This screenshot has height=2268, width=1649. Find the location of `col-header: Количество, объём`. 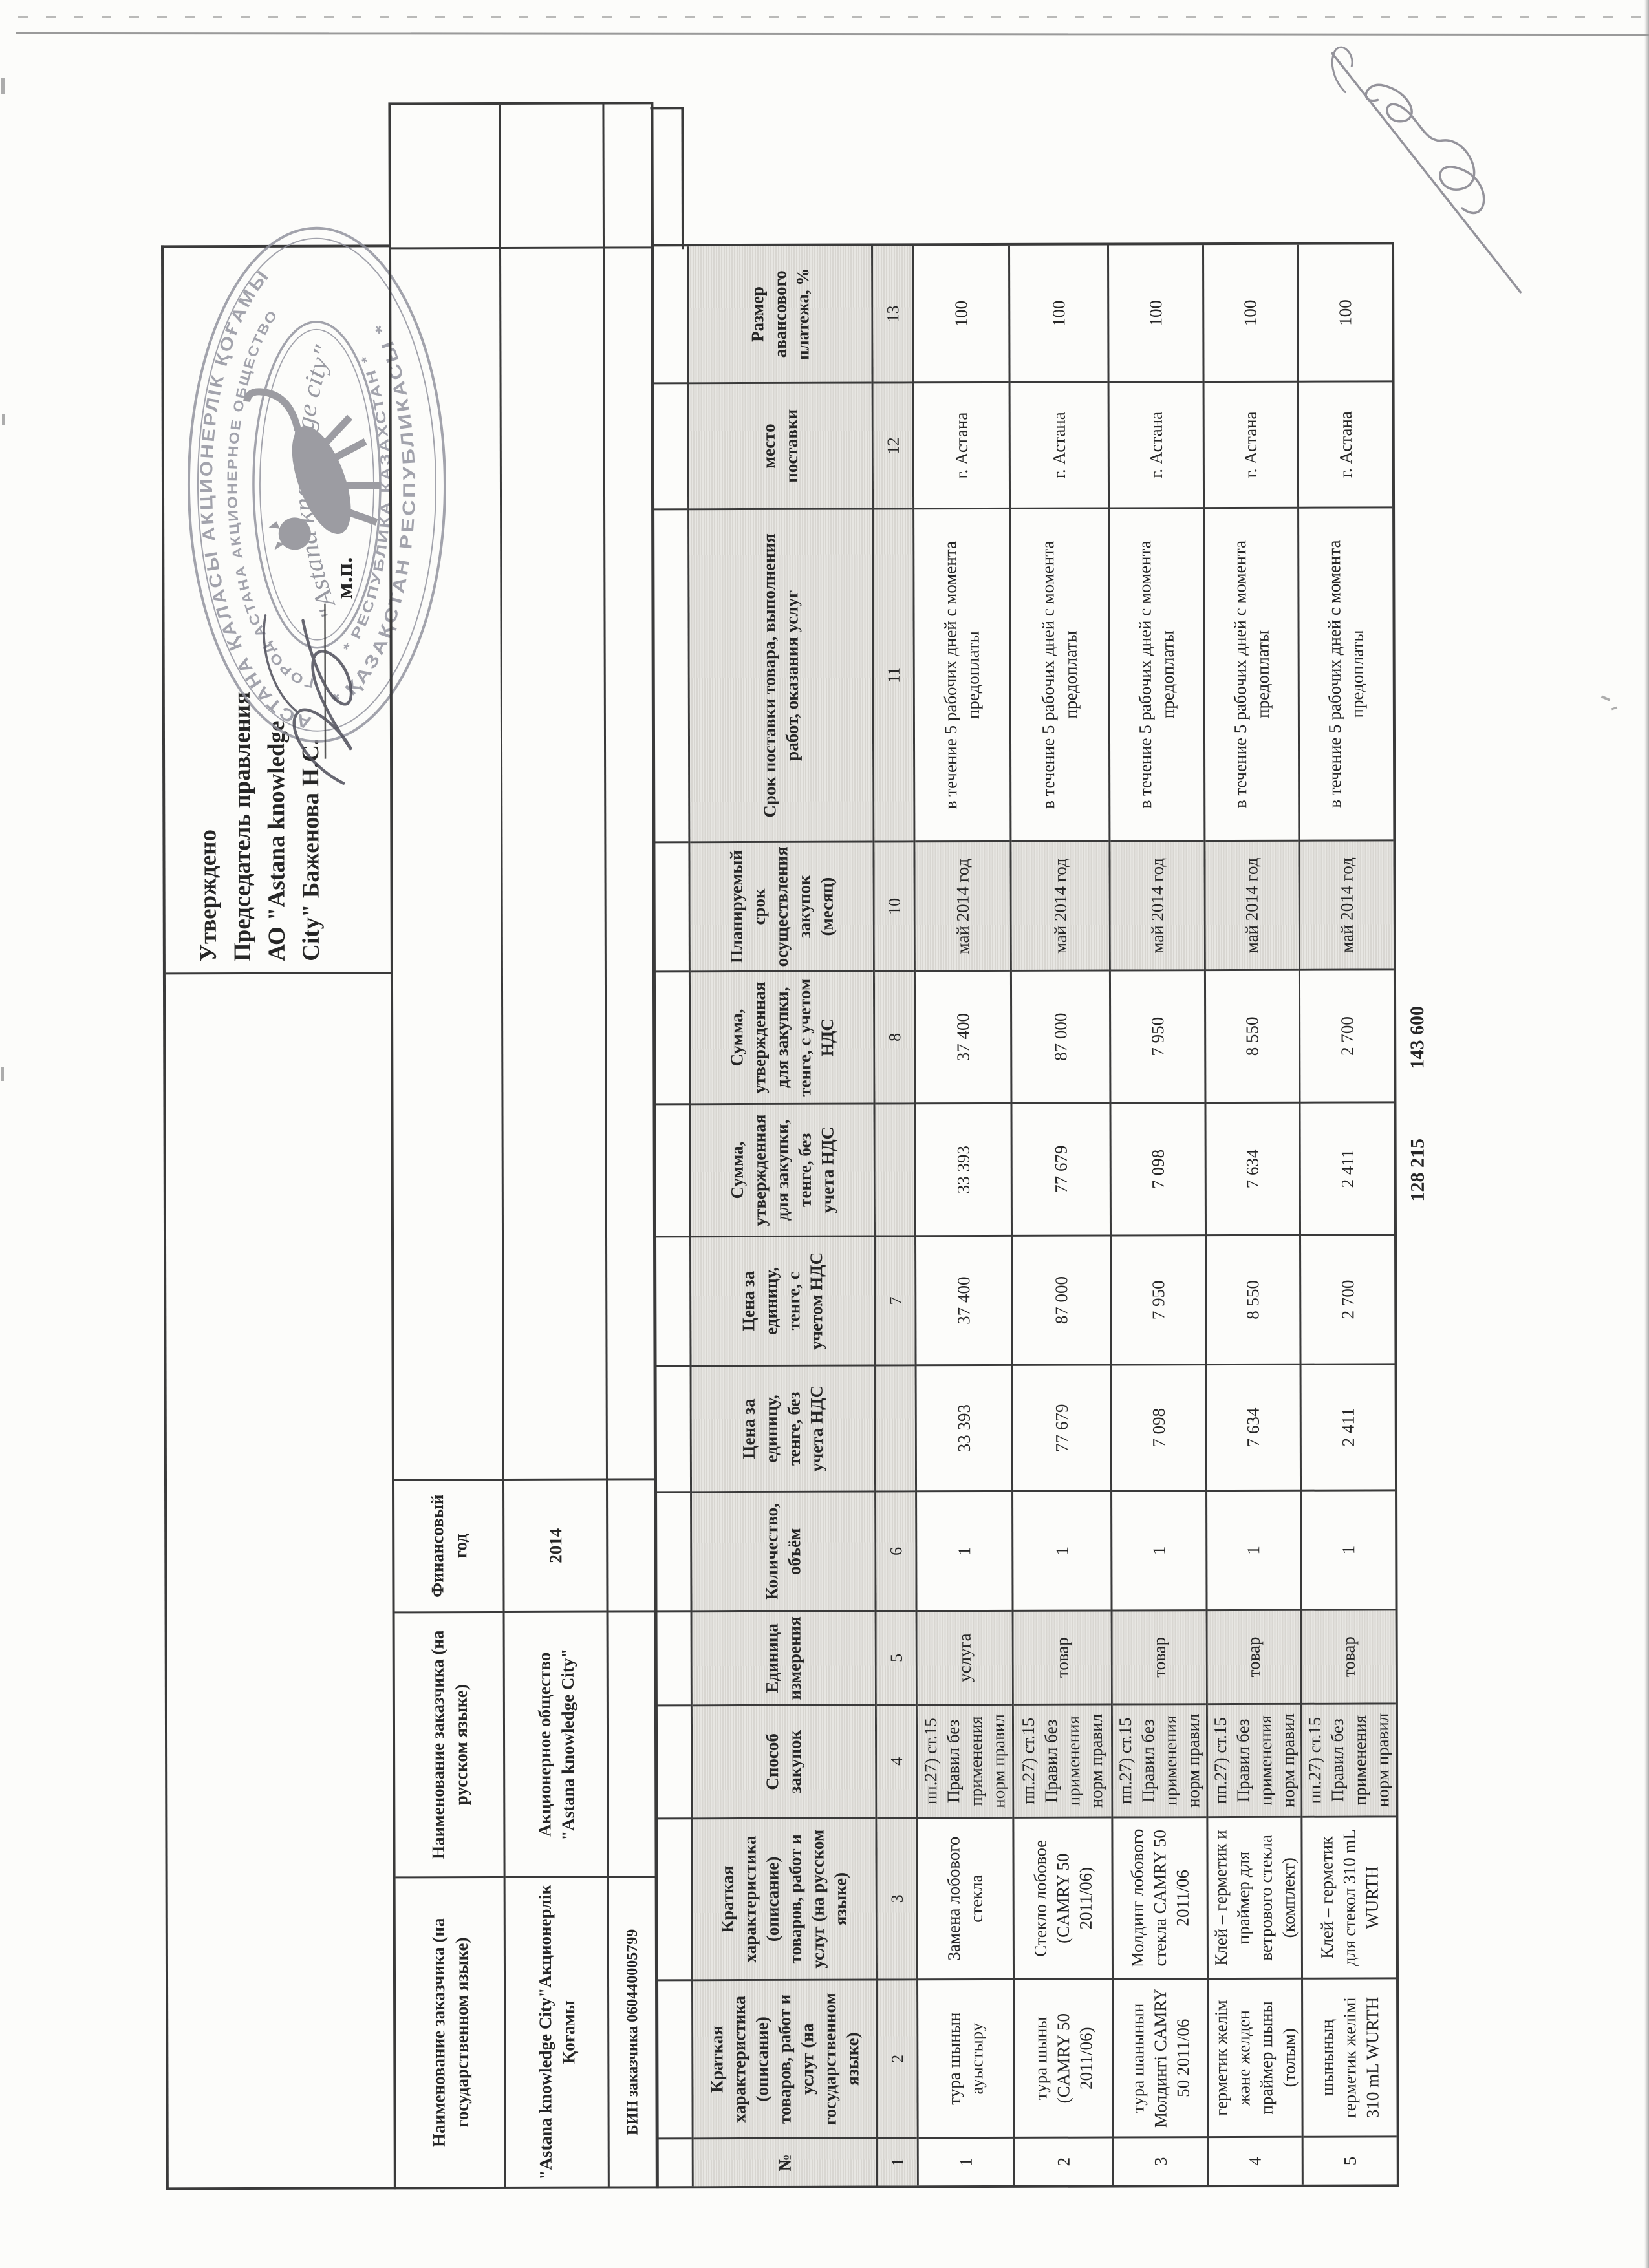

col-header: Количество, объём is located at coordinates (783, 1551).